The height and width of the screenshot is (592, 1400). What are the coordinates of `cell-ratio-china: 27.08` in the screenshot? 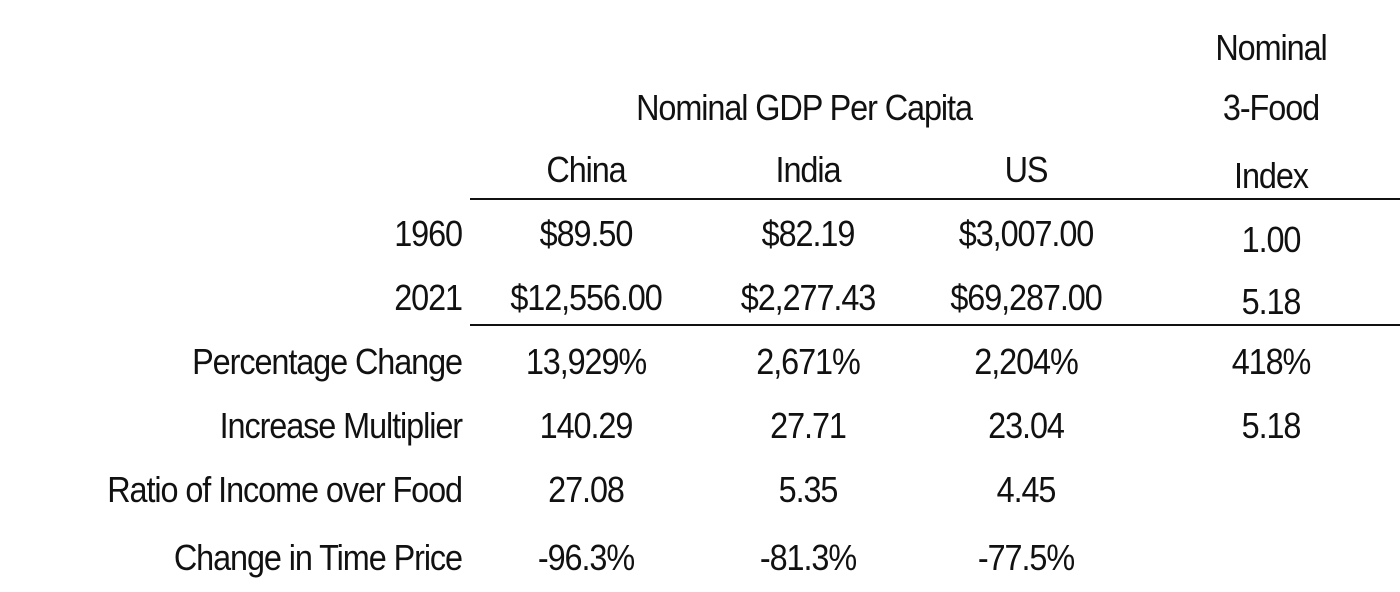 It's located at (586, 489).